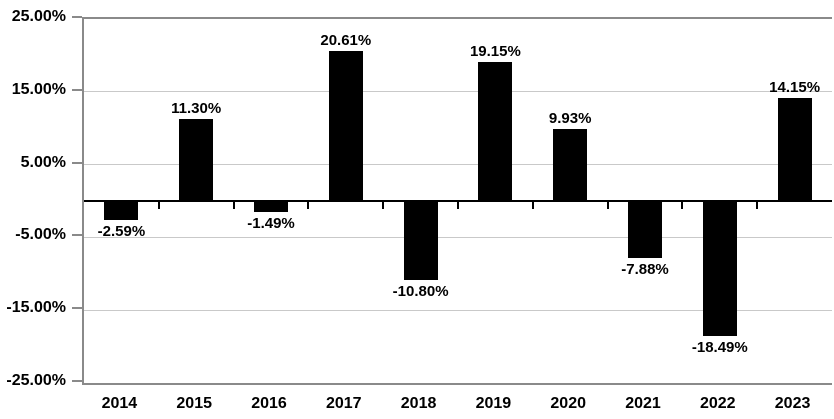 The height and width of the screenshot is (419, 834). Describe the element at coordinates (645, 270) in the screenshot. I see `bar-value-label: -7.88%` at that location.